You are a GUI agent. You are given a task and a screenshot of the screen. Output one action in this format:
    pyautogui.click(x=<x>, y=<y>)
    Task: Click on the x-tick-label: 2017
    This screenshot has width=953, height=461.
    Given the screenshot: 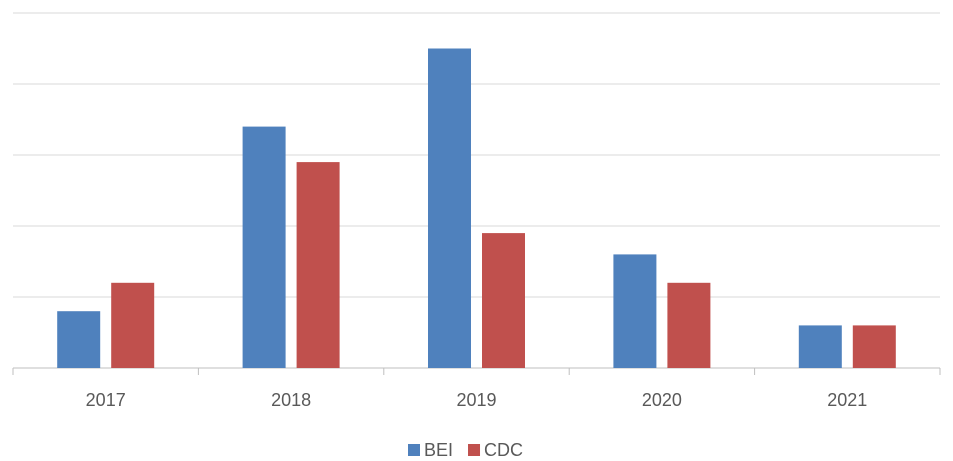 What is the action you would take?
    pyautogui.click(x=106, y=400)
    